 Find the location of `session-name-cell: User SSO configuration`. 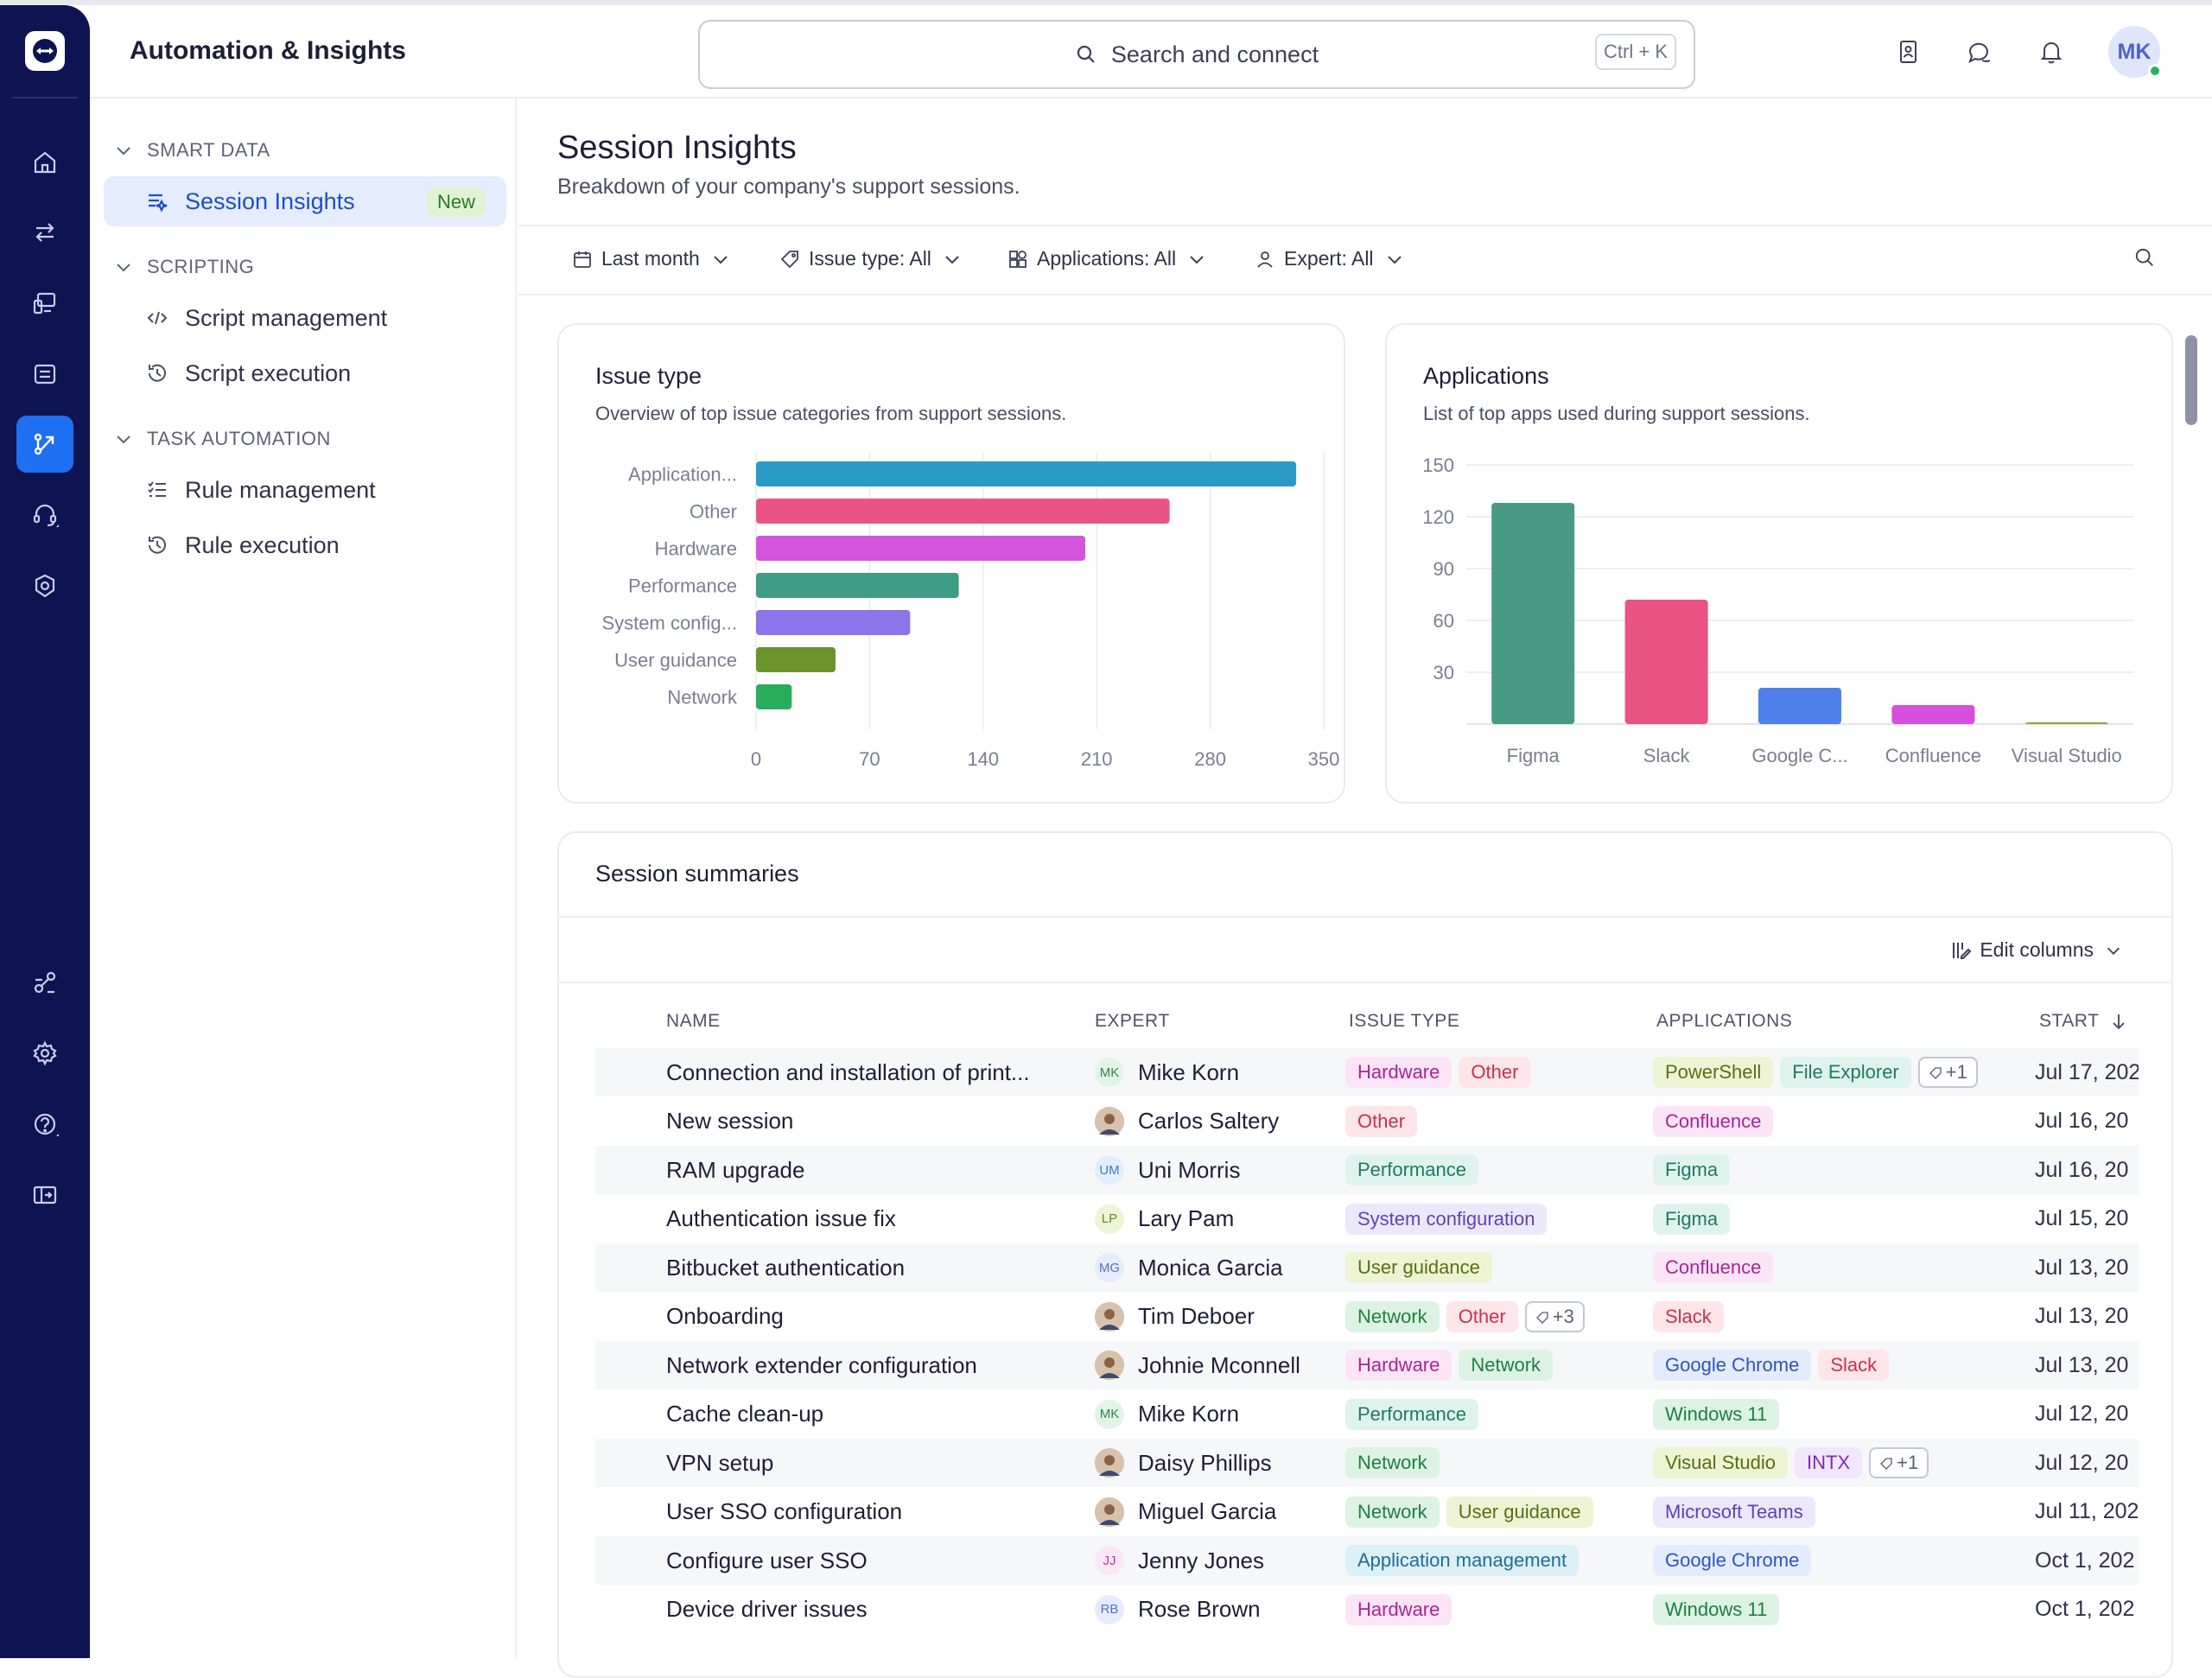

session-name-cell: User SSO configuration is located at coordinates (873, 1512).